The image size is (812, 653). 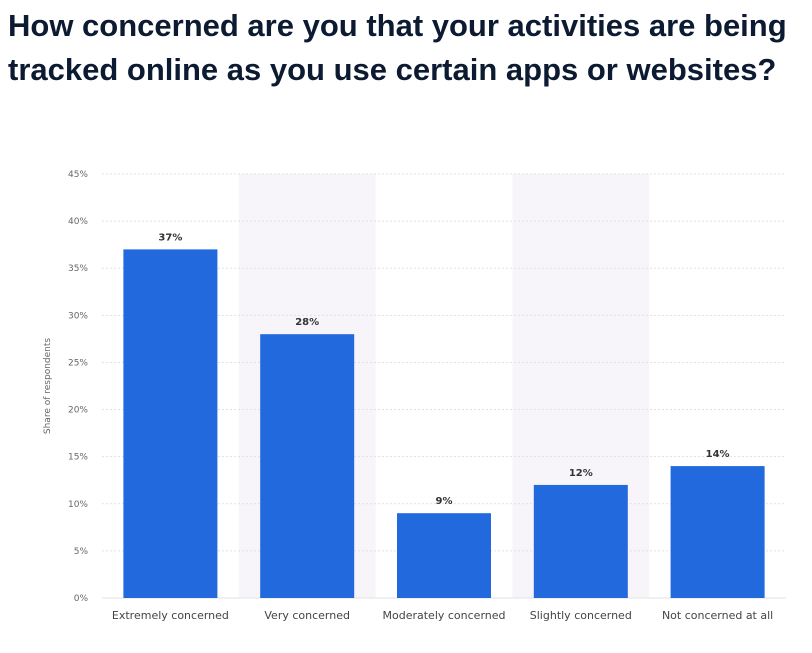 I want to click on y-tick-label: 30%, so click(x=78, y=316).